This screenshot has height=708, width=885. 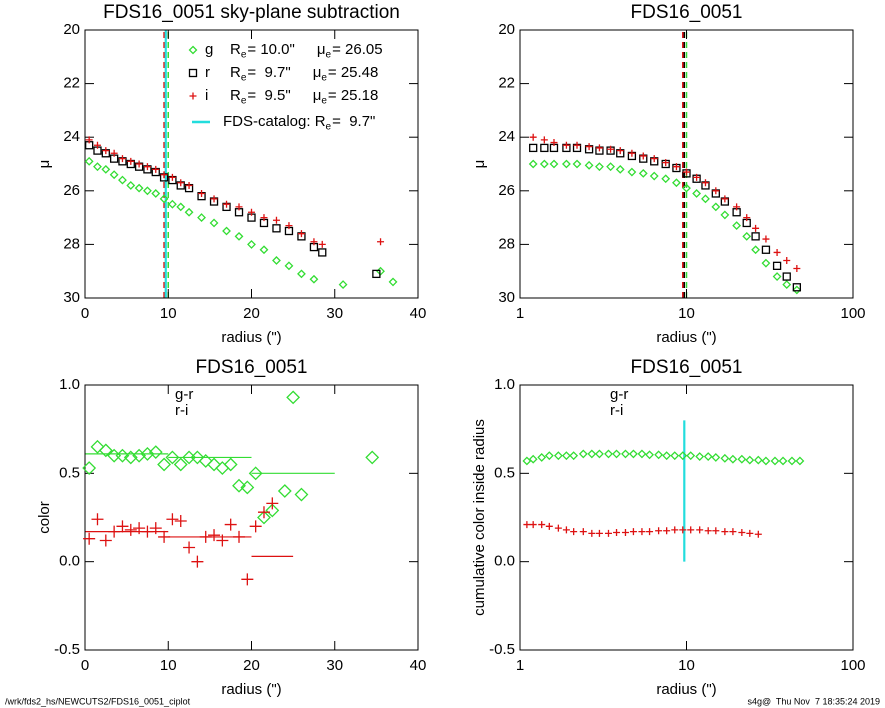 What do you see at coordinates (504, 472) in the screenshot?
I see `y-tick-label: 0.5` at bounding box center [504, 472].